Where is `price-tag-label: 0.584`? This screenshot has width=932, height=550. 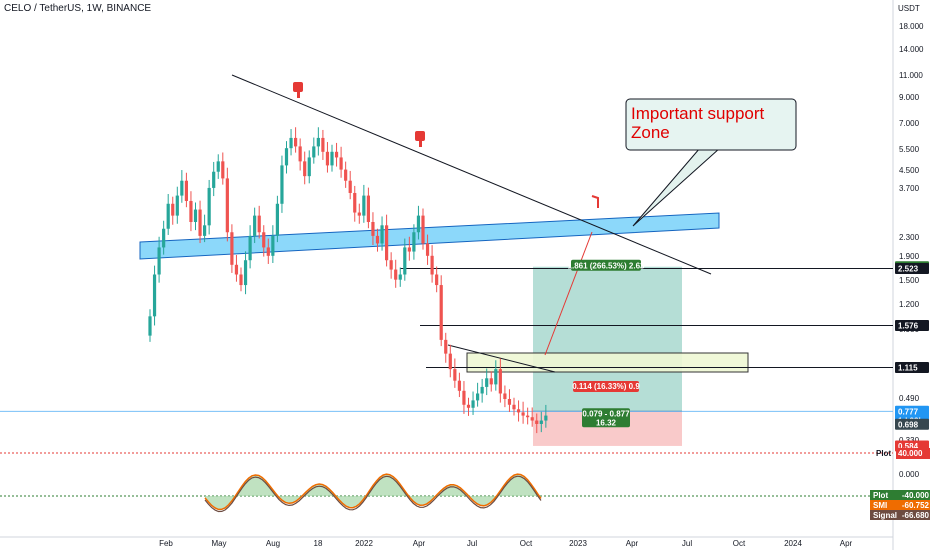 price-tag-label: 0.584 is located at coordinates (908, 446).